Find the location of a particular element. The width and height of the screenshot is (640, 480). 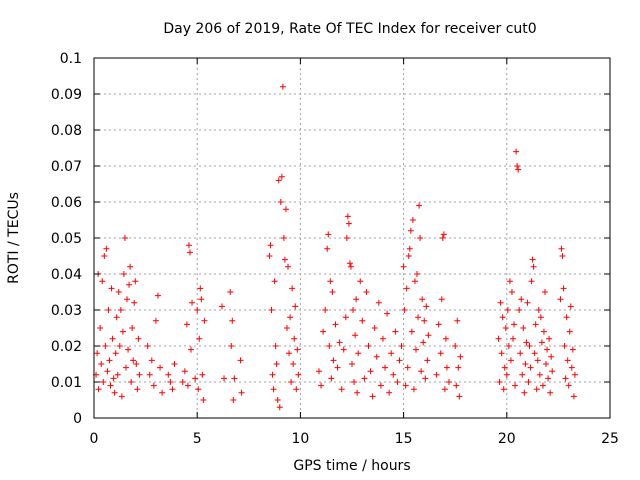

y-axis-label: ROTI / TECUs is located at coordinates (14, 238).